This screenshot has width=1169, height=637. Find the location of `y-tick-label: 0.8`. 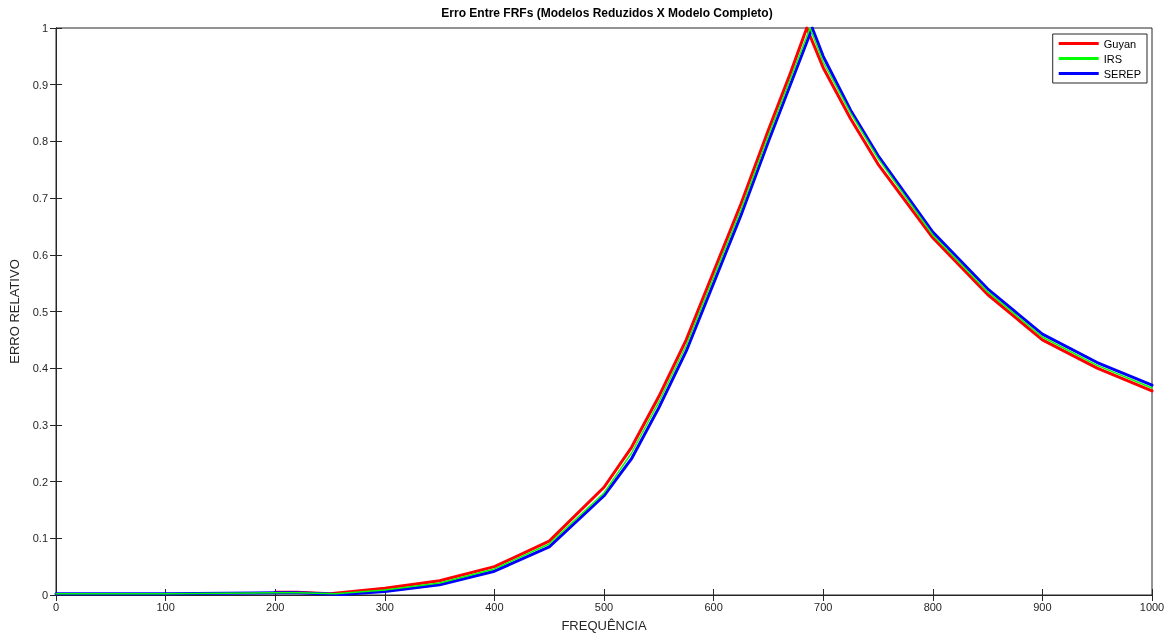

y-tick-label: 0.8 is located at coordinates (40, 141).